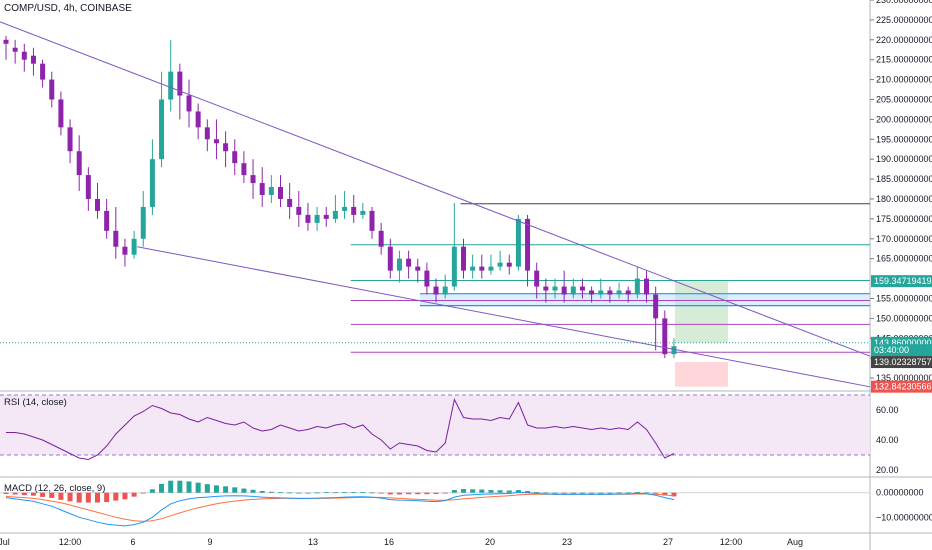 This screenshot has height=550, width=932. Describe the element at coordinates (904, 259) in the screenshot. I see `price-tick-label: 165.00000000` at that location.